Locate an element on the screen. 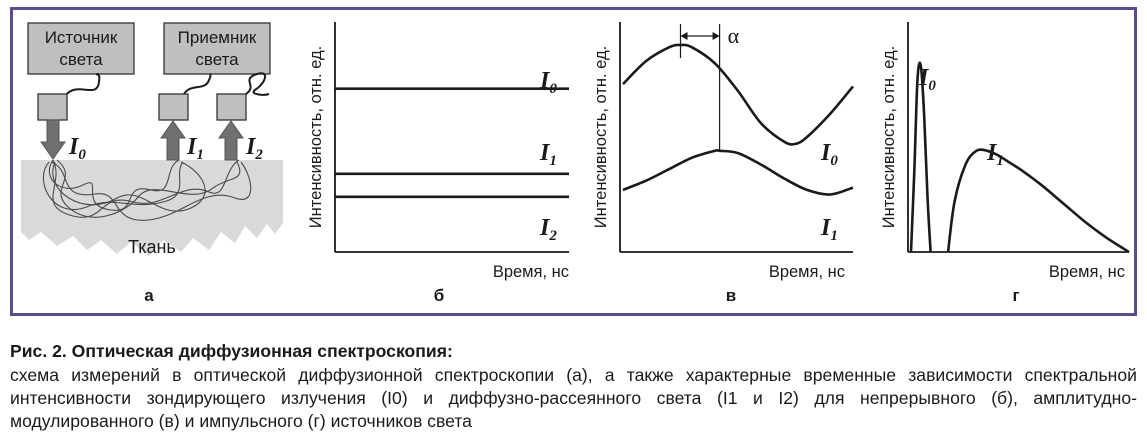  incident-arrow is located at coordinates (53, 139).